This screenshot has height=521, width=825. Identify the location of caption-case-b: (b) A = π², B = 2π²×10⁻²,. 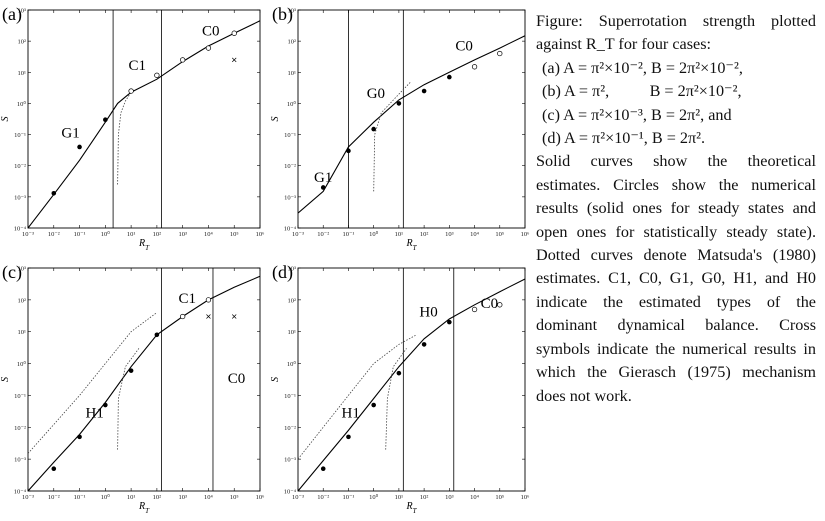
(642, 91).